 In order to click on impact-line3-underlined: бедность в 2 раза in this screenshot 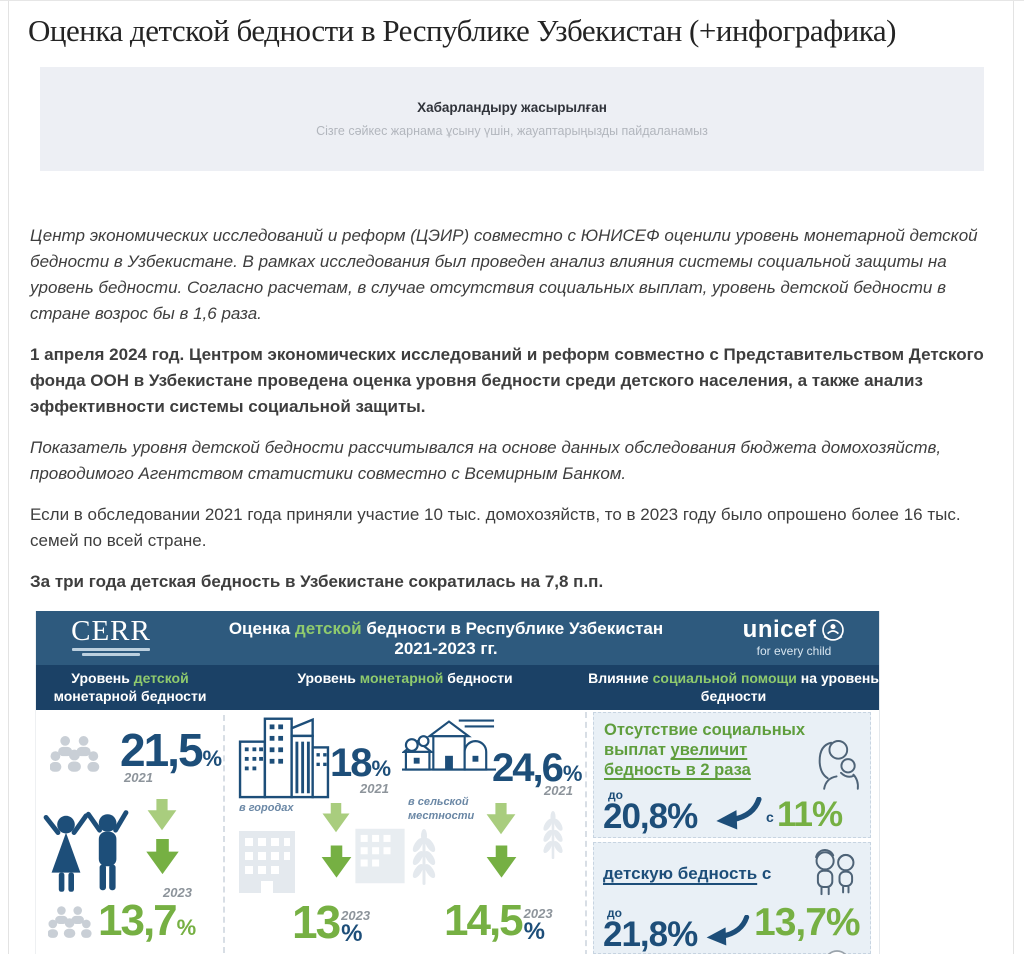, I will do `click(677, 770)`.